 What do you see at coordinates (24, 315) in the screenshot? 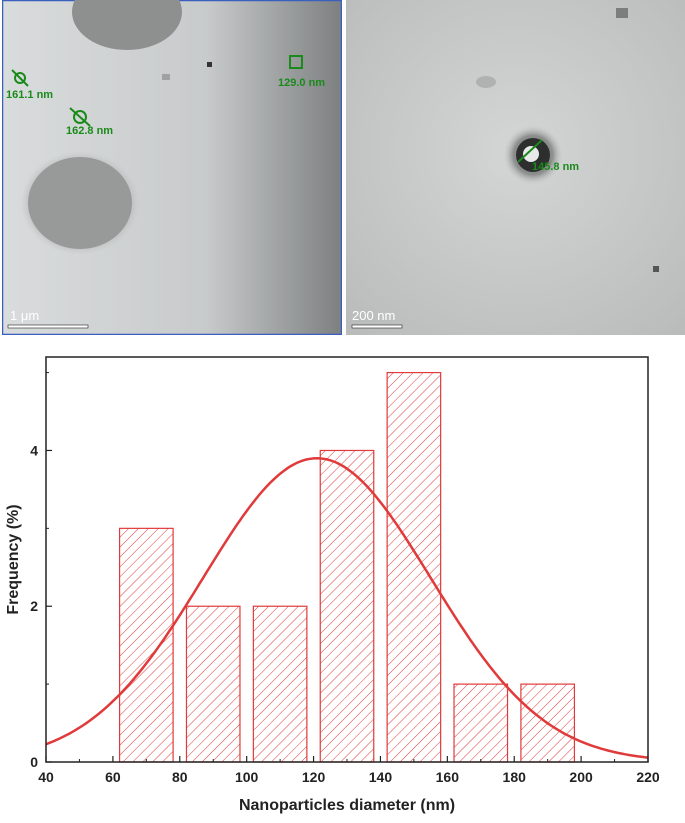
I see `scale-bar-label: 1 μm` at bounding box center [24, 315].